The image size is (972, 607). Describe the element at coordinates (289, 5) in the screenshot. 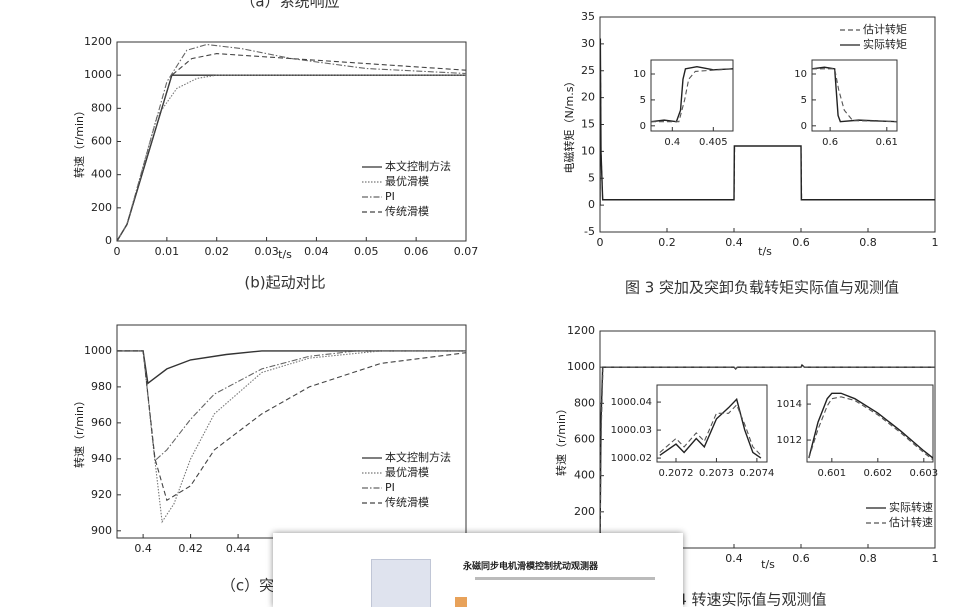

I see `caption: （a）系统响应` at that location.